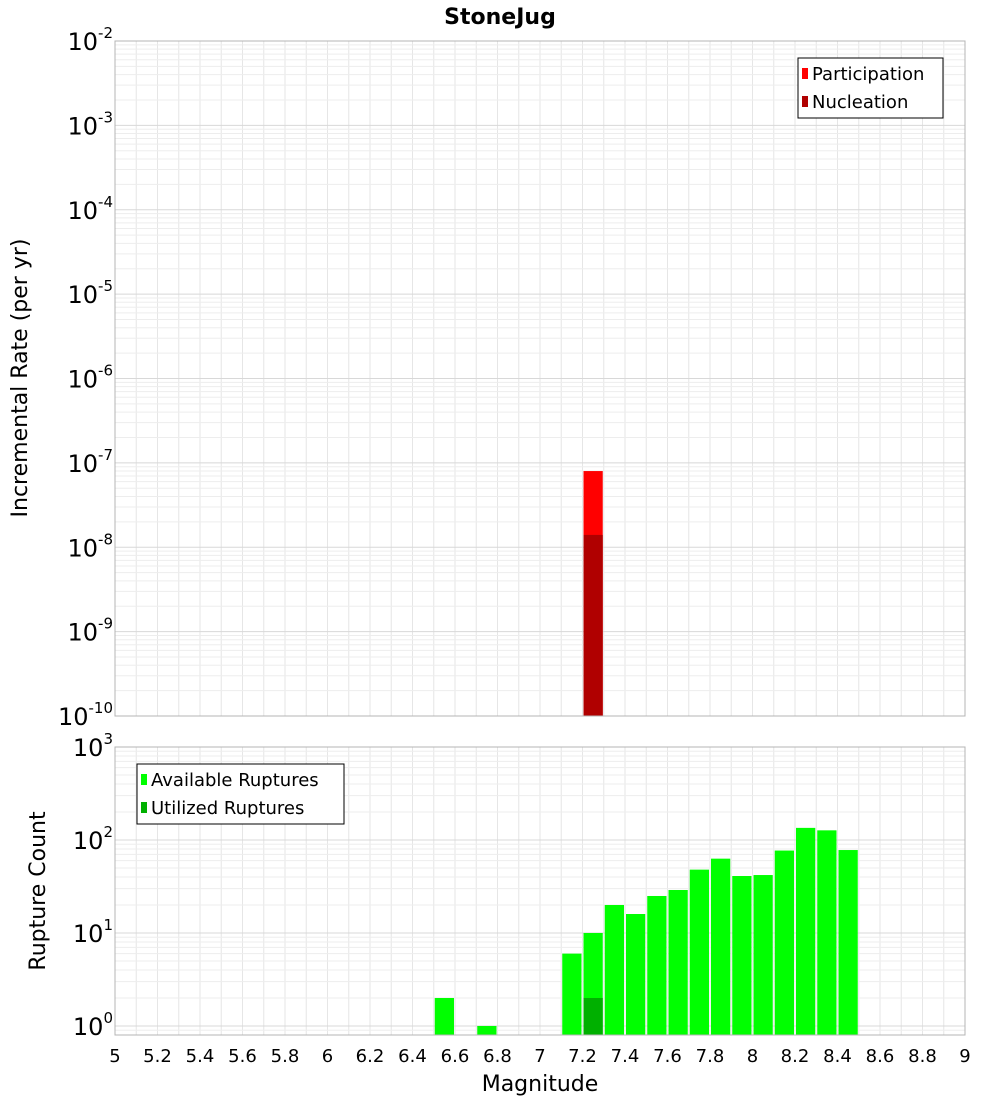 This screenshot has height=1104, width=1000. Describe the element at coordinates (455, 1056) in the screenshot. I see `x-tick-label: 6.6` at that location.